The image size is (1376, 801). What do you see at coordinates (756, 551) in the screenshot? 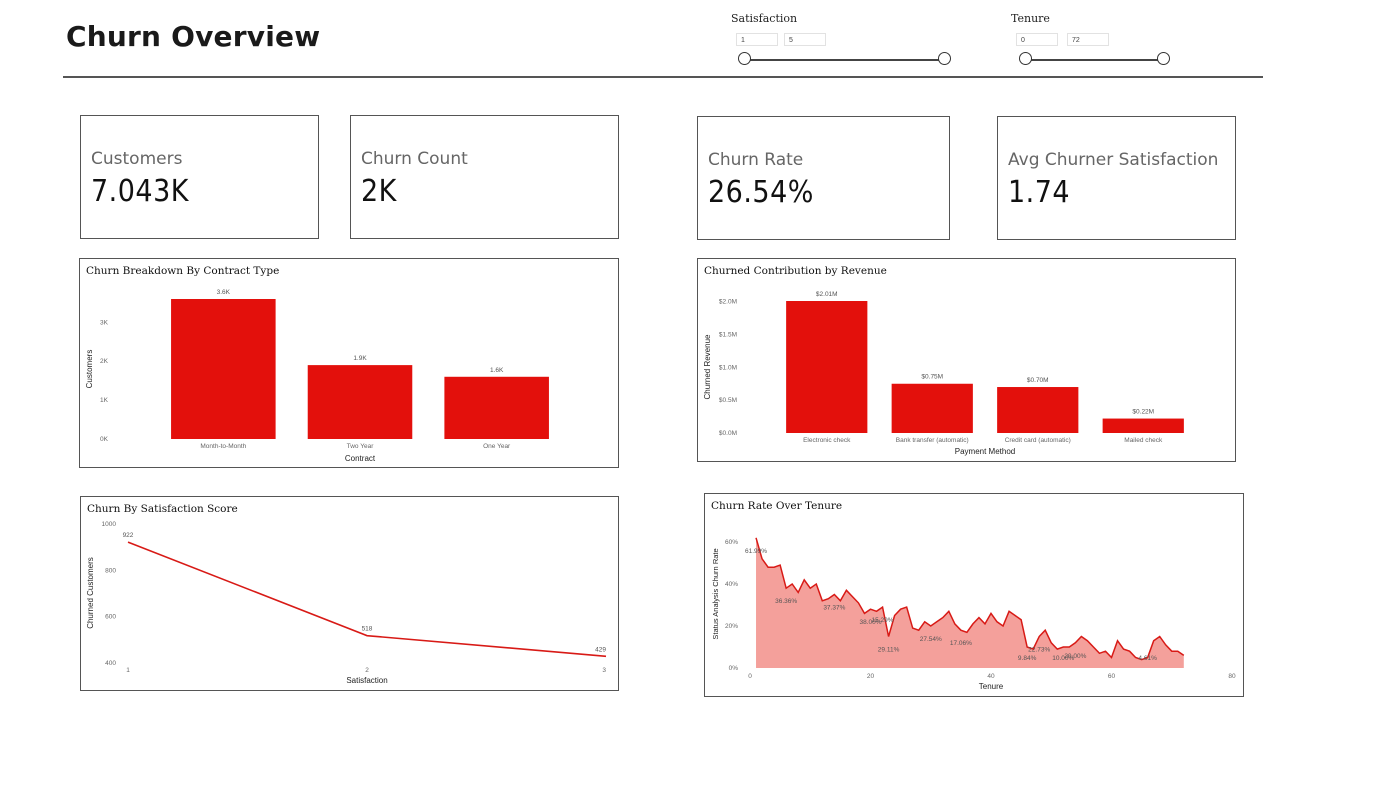
I see `data-label: 61.99%` at bounding box center [756, 551].